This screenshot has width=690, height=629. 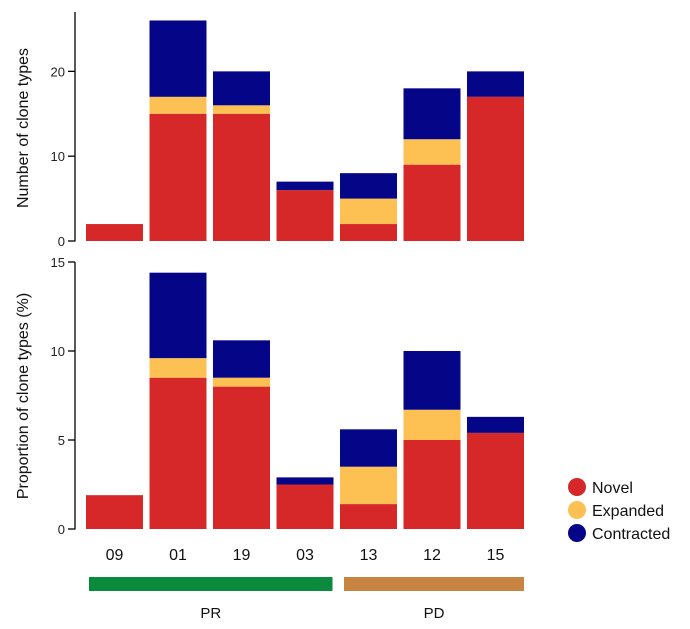 I want to click on legend-marker-contracted, so click(x=577, y=533).